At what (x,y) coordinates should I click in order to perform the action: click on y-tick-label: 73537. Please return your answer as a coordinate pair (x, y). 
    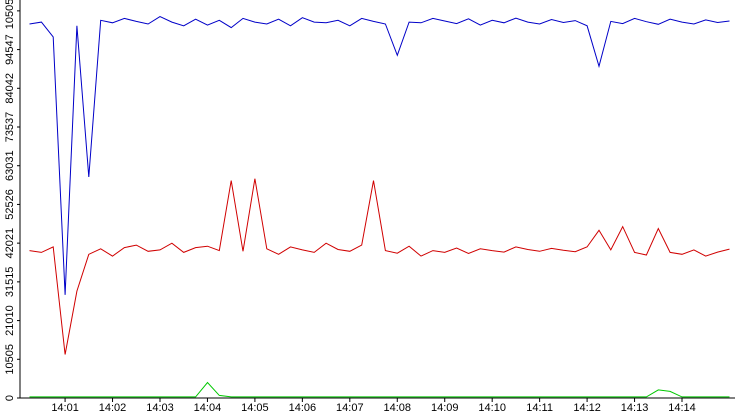
    Looking at the image, I should click on (10, 127).